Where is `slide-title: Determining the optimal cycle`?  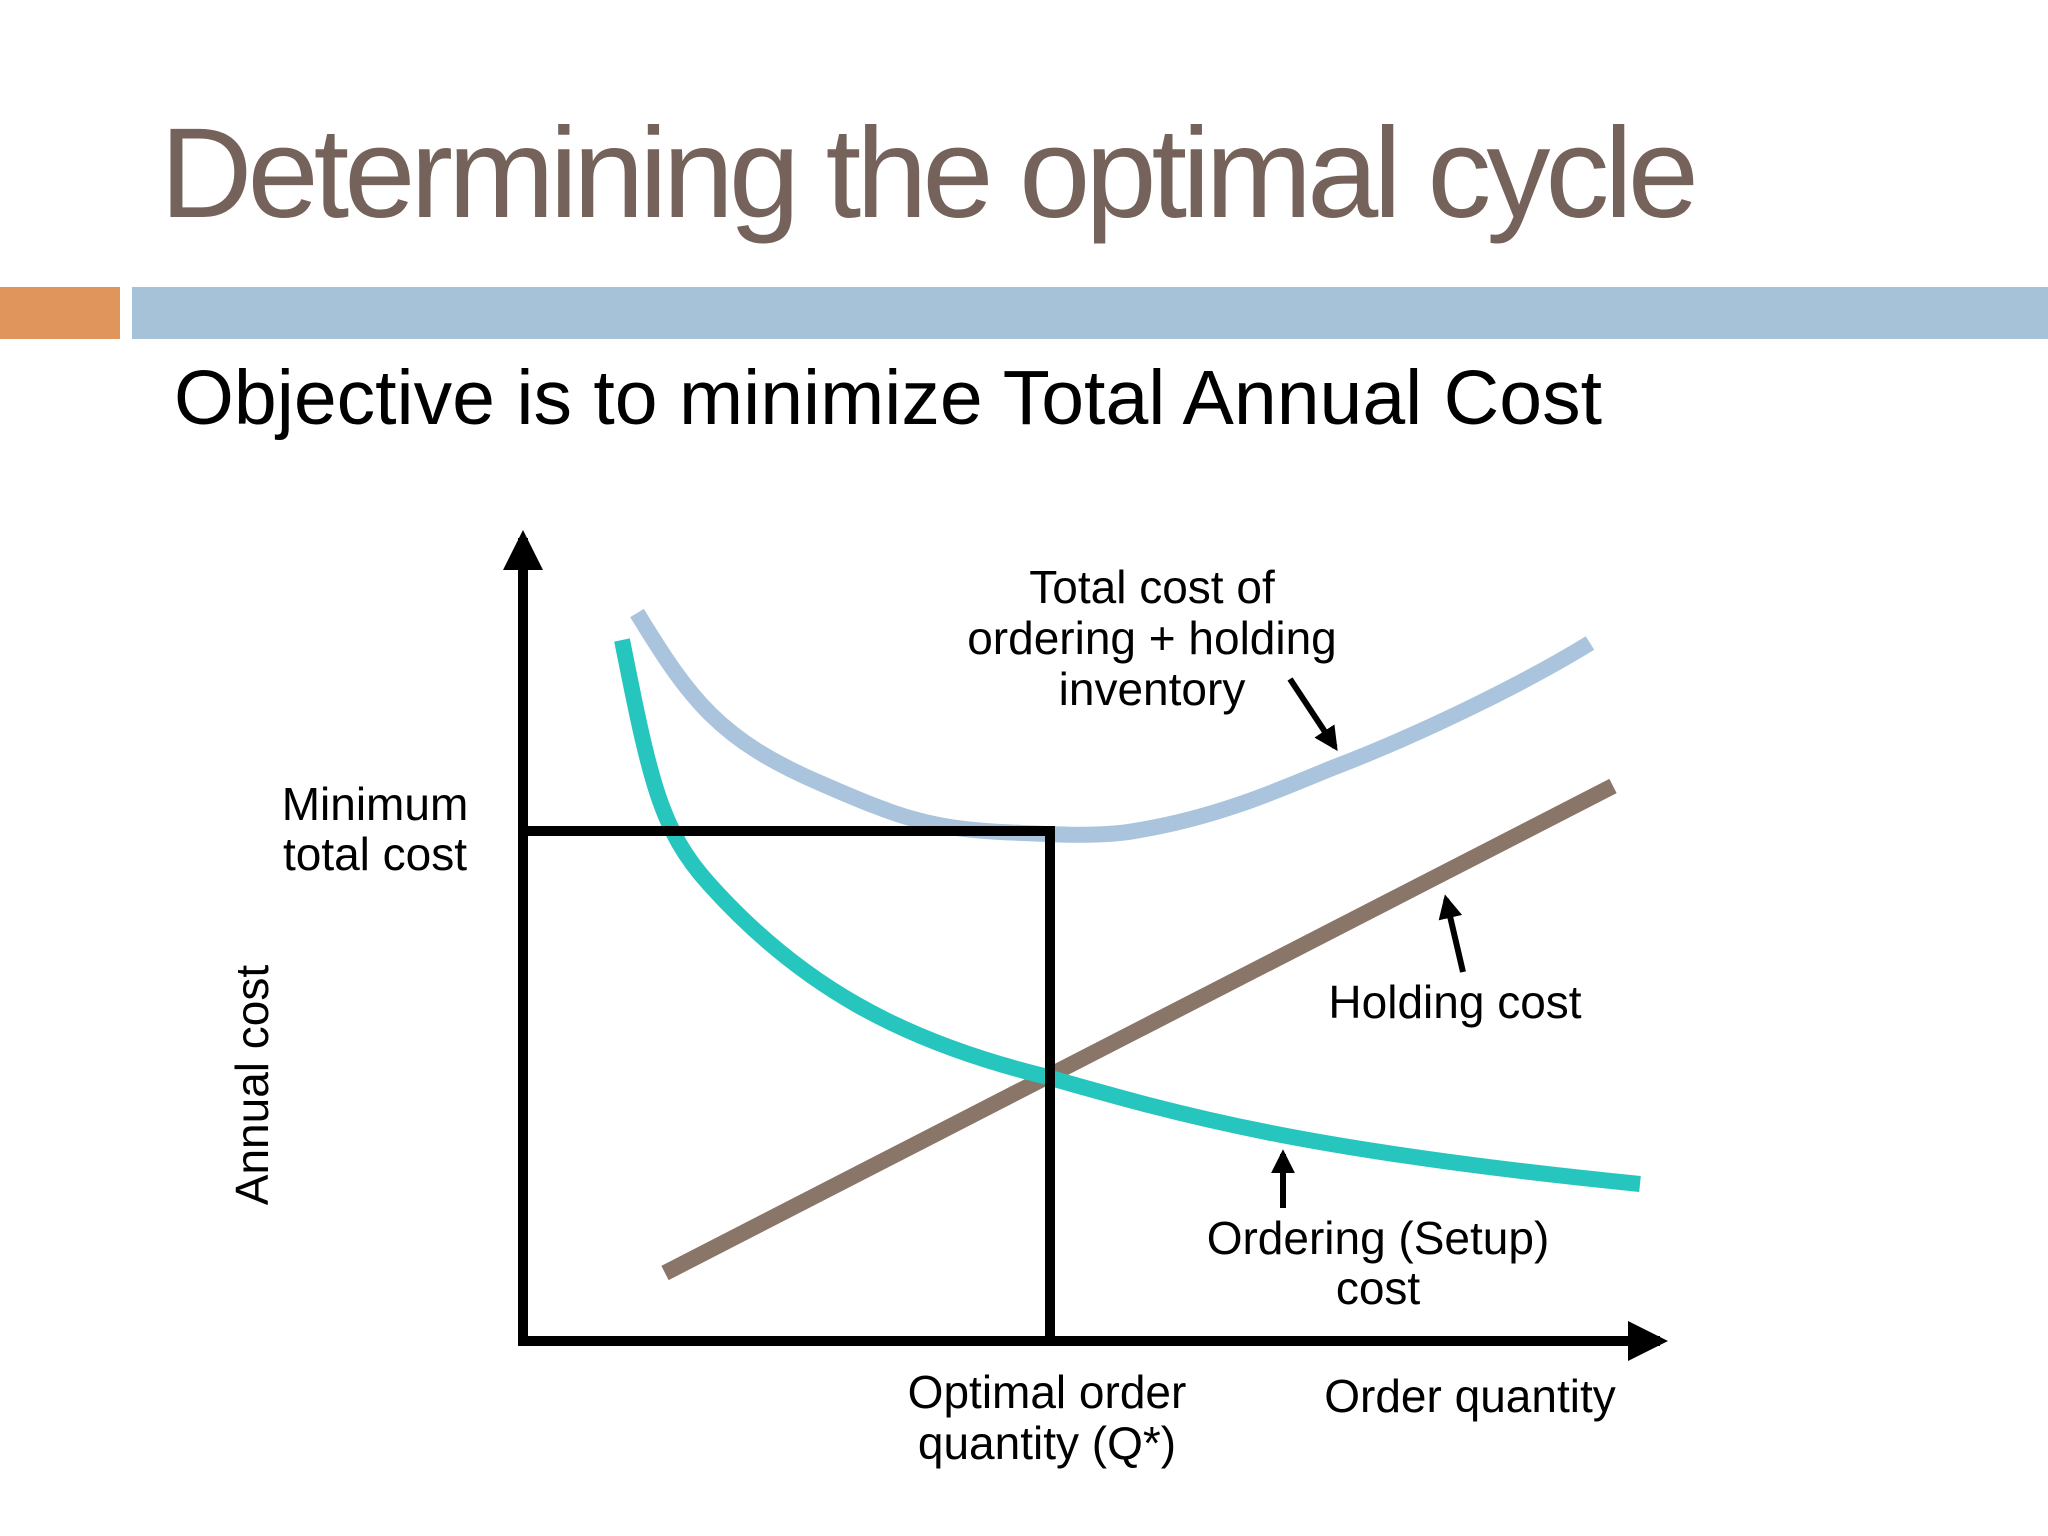 slide-title: Determining the optimal cycle is located at coordinates (929, 173).